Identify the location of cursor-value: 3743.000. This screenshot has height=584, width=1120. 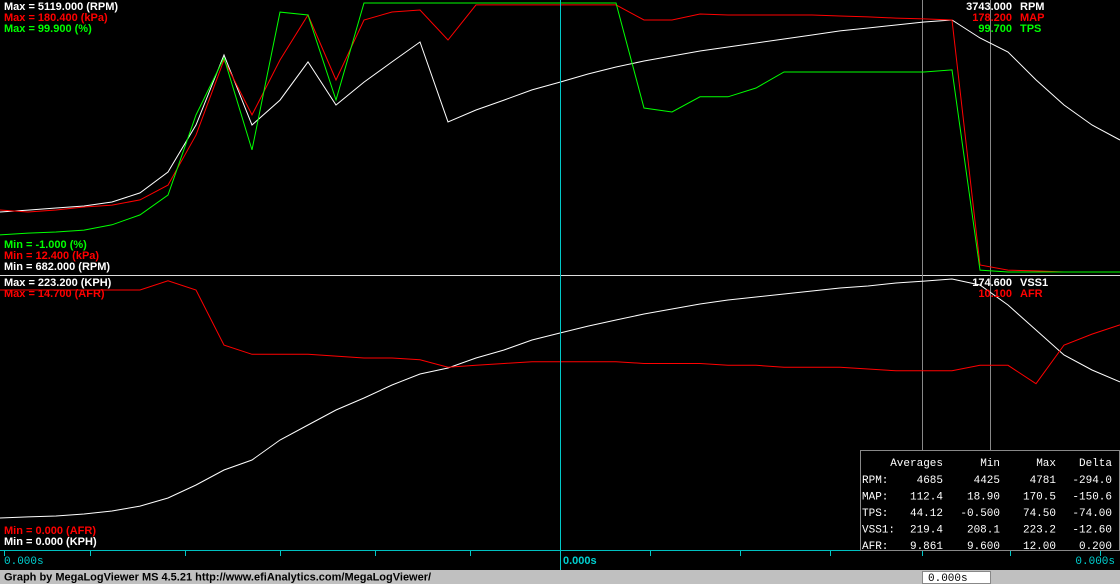
(989, 7).